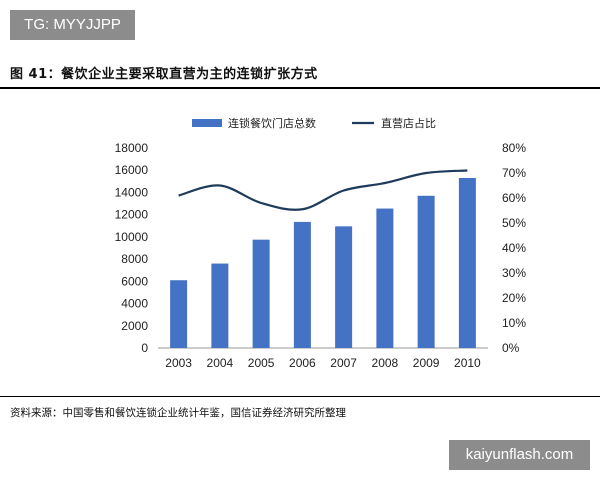 Image resolution: width=600 pixels, height=480 pixels. What do you see at coordinates (178, 413) in the screenshot?
I see `source-note: 资料来源：中国零售和餐饮连锁企业统计年鉴，国信证券经济研究所整理` at bounding box center [178, 413].